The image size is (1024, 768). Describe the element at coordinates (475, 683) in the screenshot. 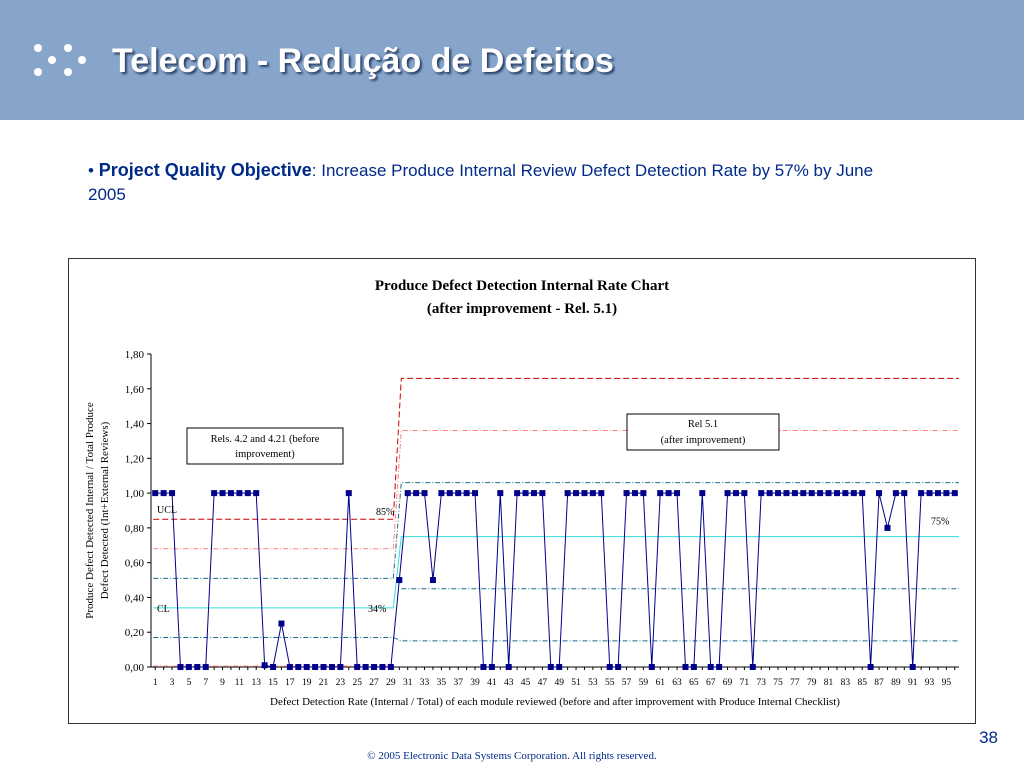

I see `x-tick-label: 39` at that location.